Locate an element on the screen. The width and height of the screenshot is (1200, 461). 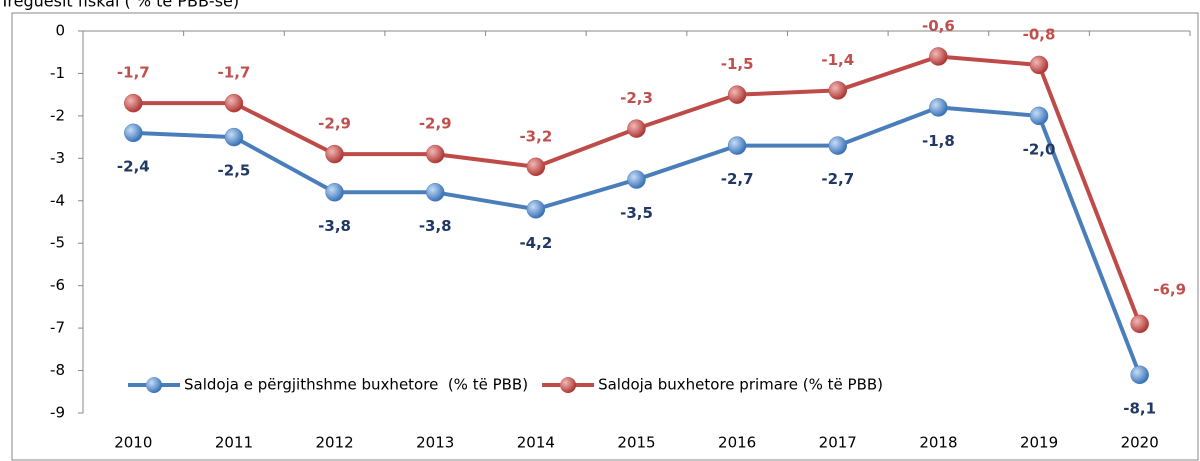
y-tick-label: -6 is located at coordinates (57, 285).